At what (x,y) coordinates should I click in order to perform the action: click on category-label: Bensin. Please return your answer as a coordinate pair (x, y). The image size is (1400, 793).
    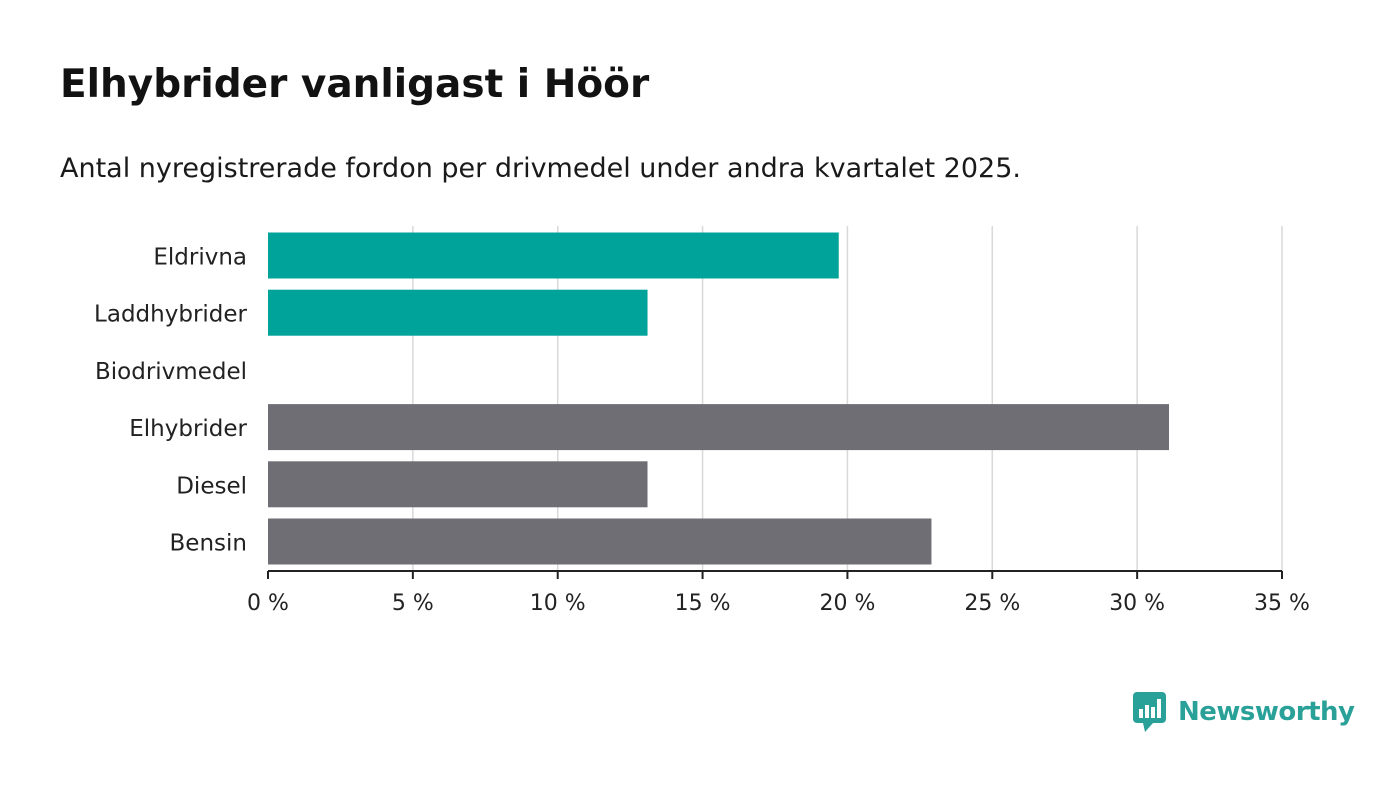
    Looking at the image, I should click on (208, 544).